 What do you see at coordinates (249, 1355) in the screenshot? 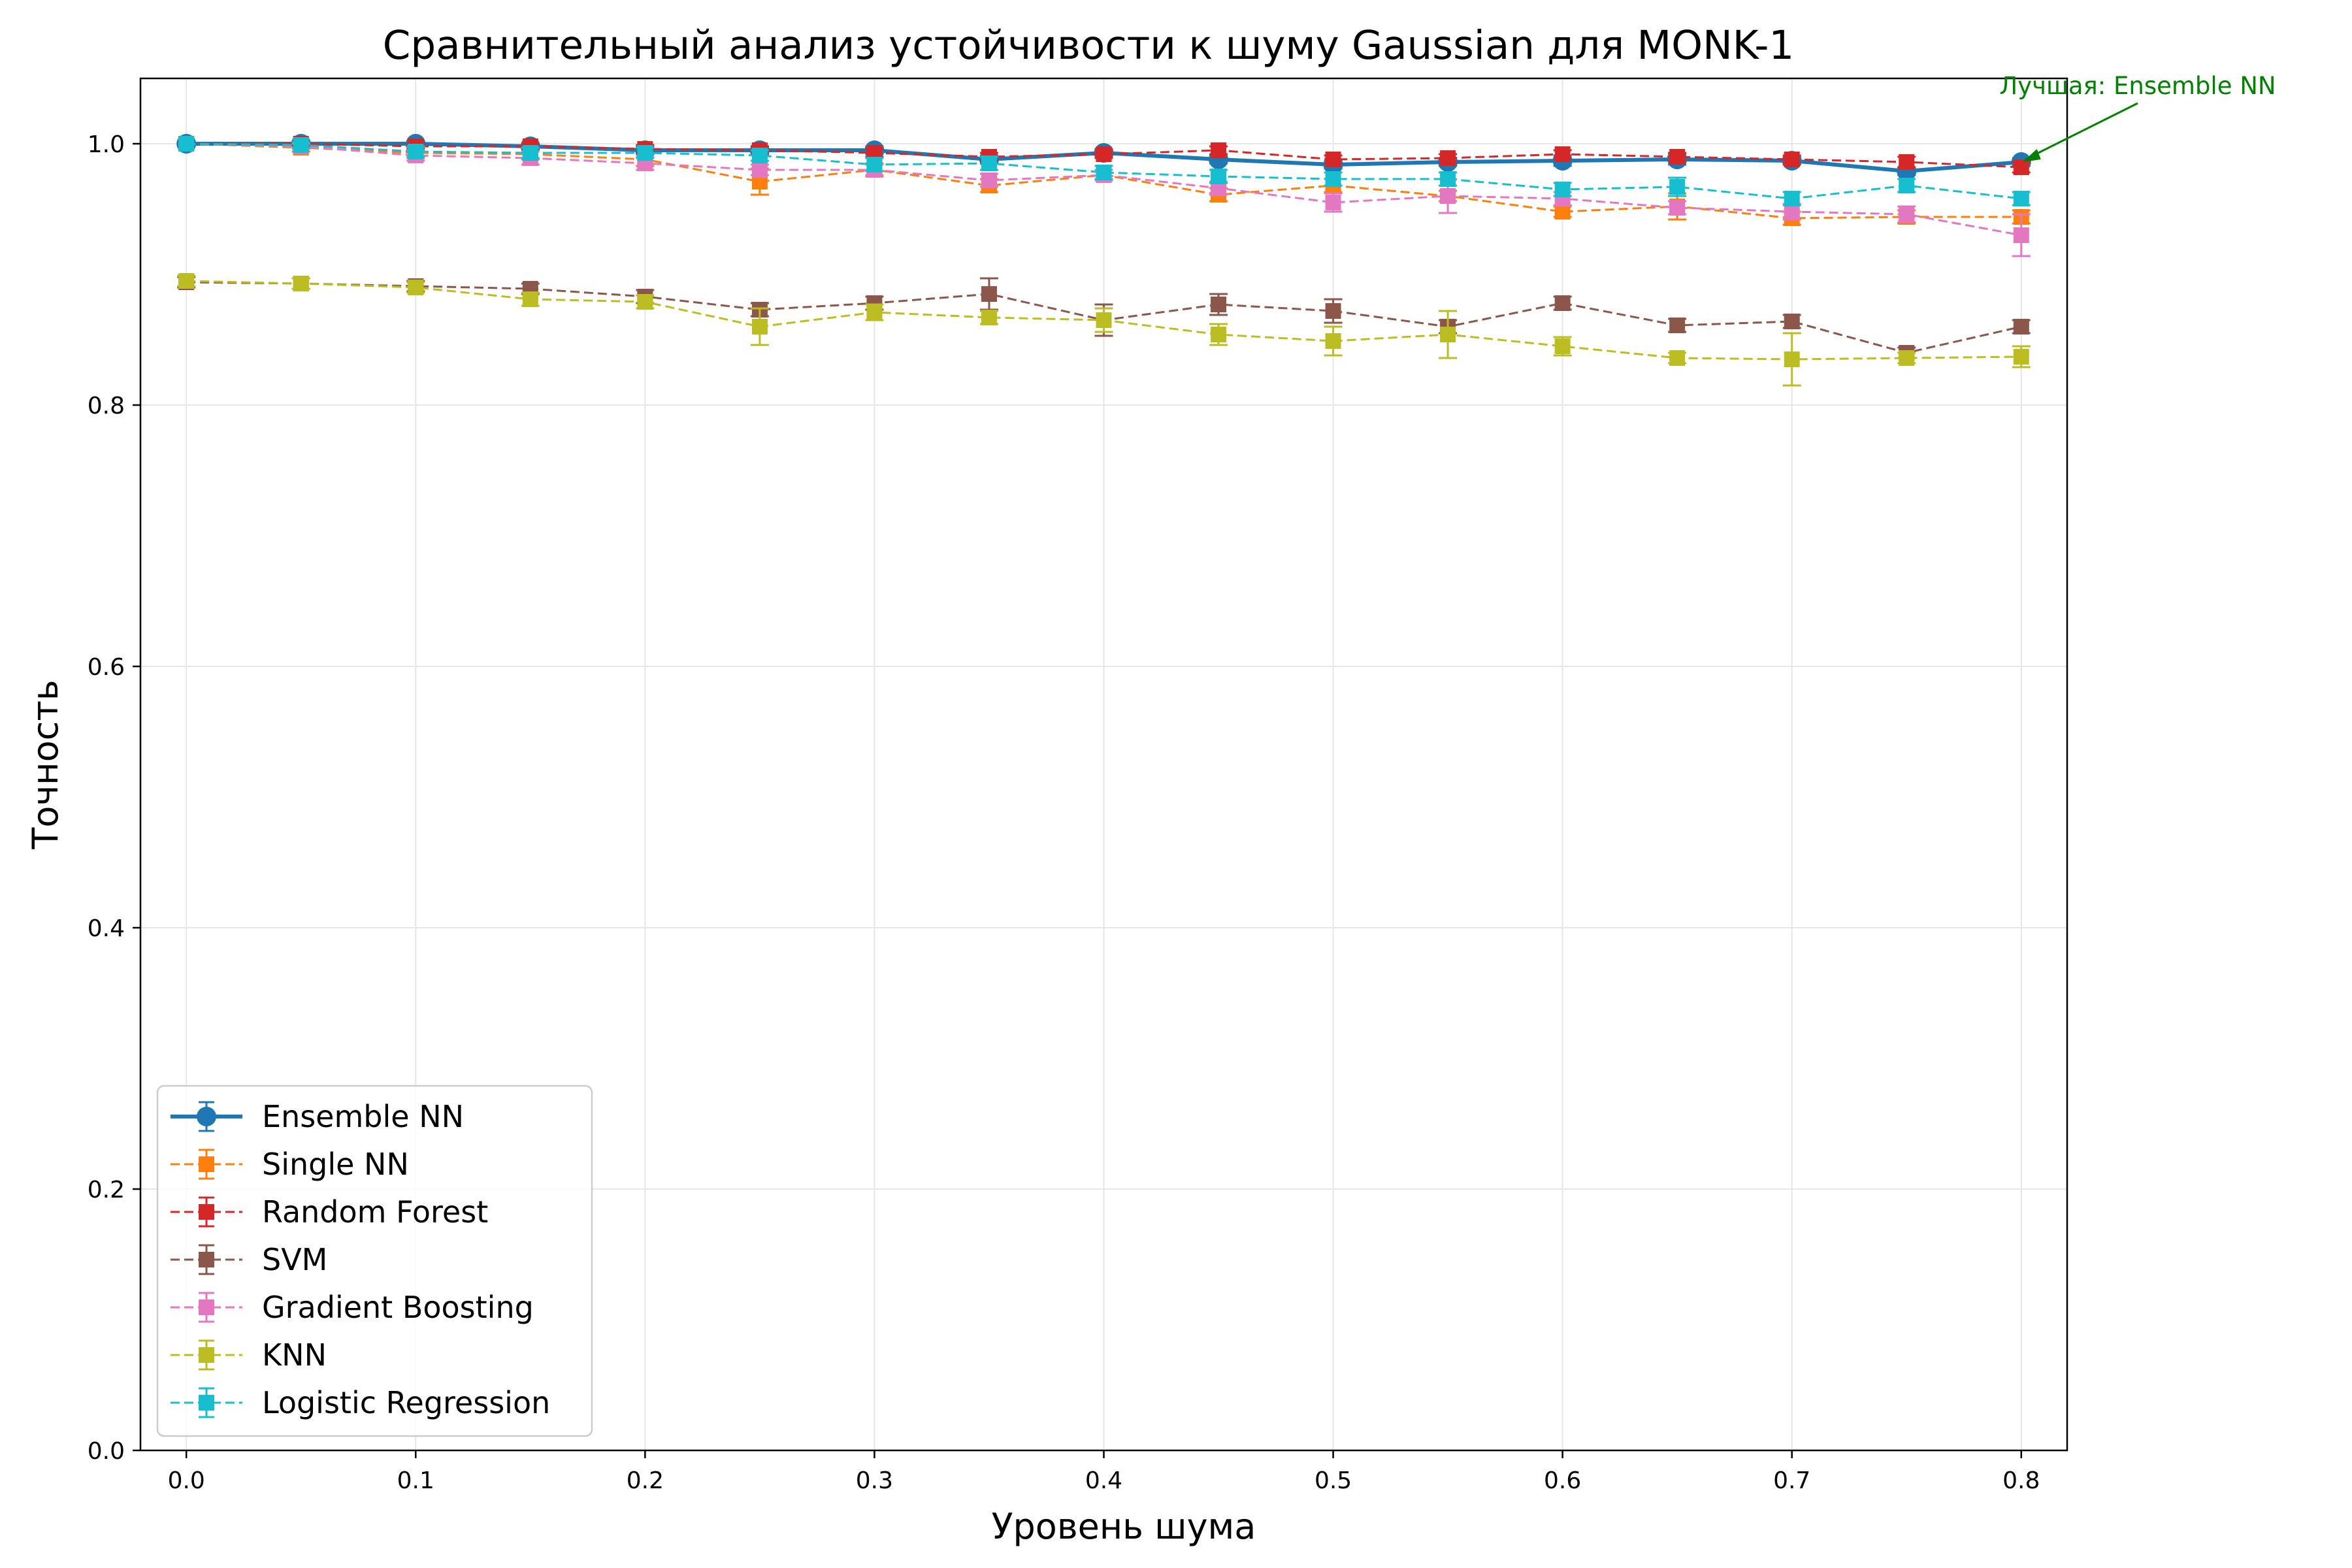
I see `legend-item: KNN` at bounding box center [249, 1355].